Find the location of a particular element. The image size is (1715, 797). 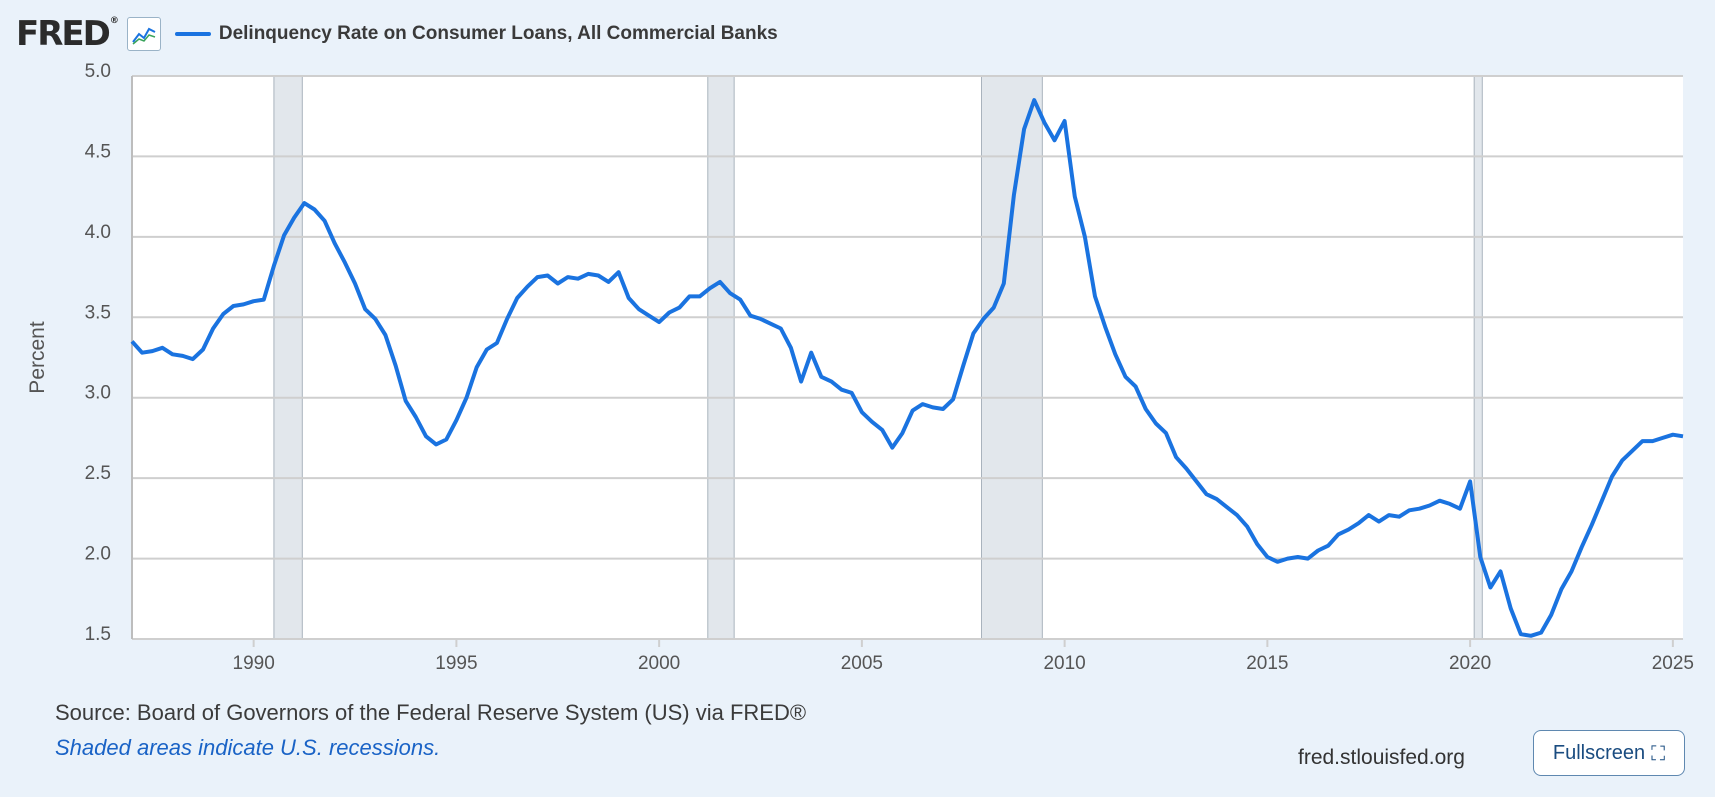

x-tick-label: 2005 is located at coordinates (862, 663).